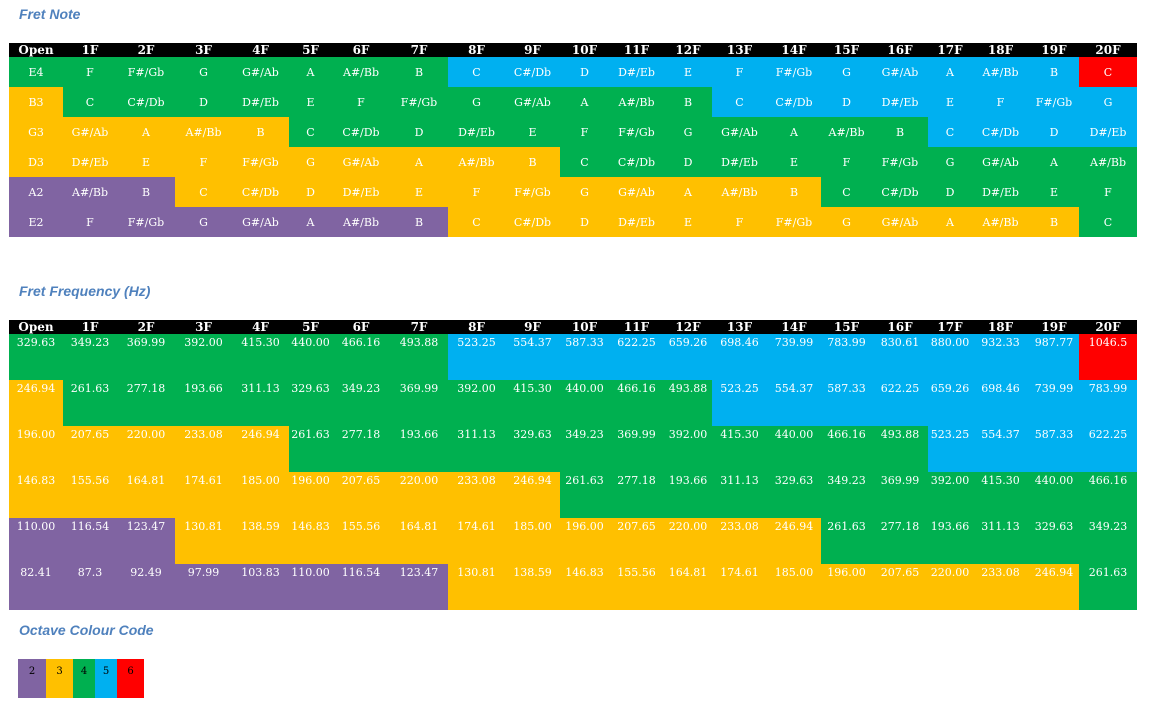 This screenshot has width=1172, height=716. Describe the element at coordinates (1000, 449) in the screenshot. I see `table-cell: 554.37` at that location.